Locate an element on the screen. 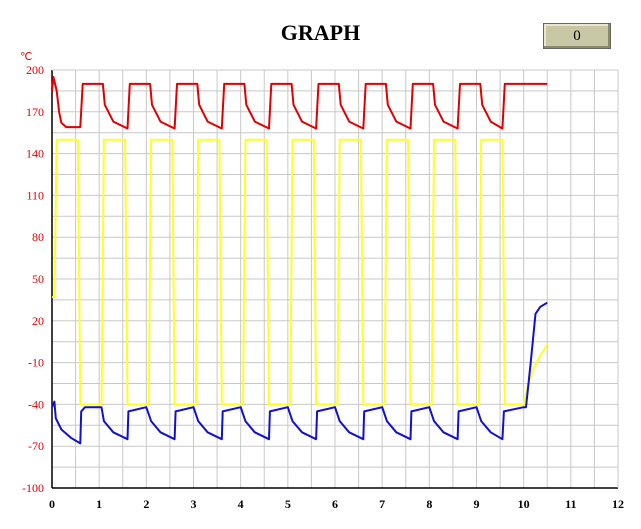 This screenshot has height=529, width=641. counter-display: 0 is located at coordinates (577, 36).